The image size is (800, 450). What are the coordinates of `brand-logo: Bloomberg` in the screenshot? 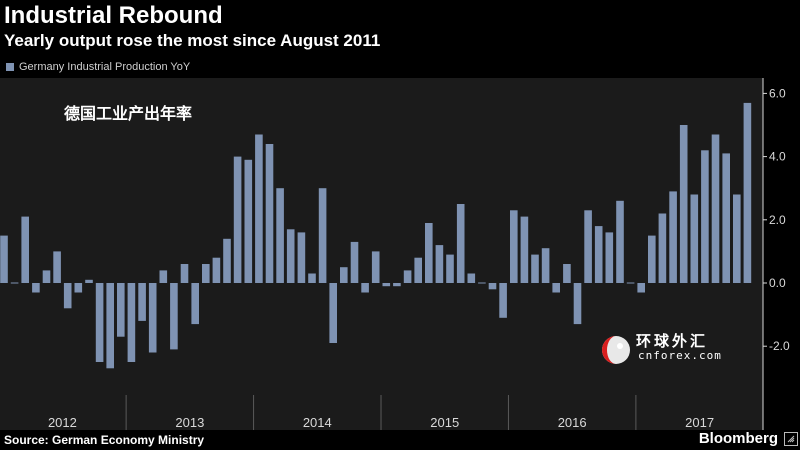 It's located at (738, 438).